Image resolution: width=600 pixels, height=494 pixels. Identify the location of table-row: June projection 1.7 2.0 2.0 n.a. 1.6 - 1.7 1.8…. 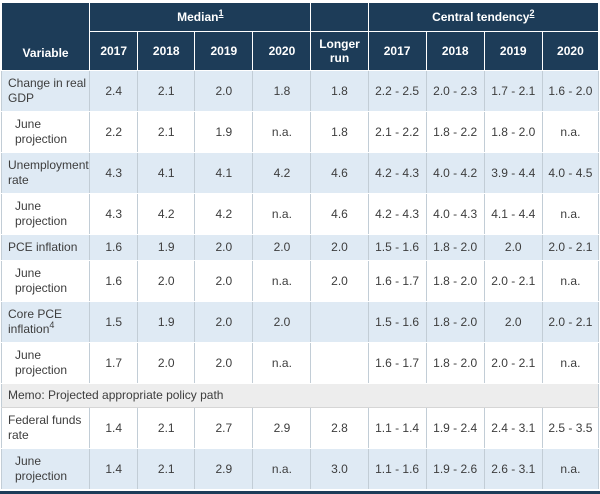
(300, 363).